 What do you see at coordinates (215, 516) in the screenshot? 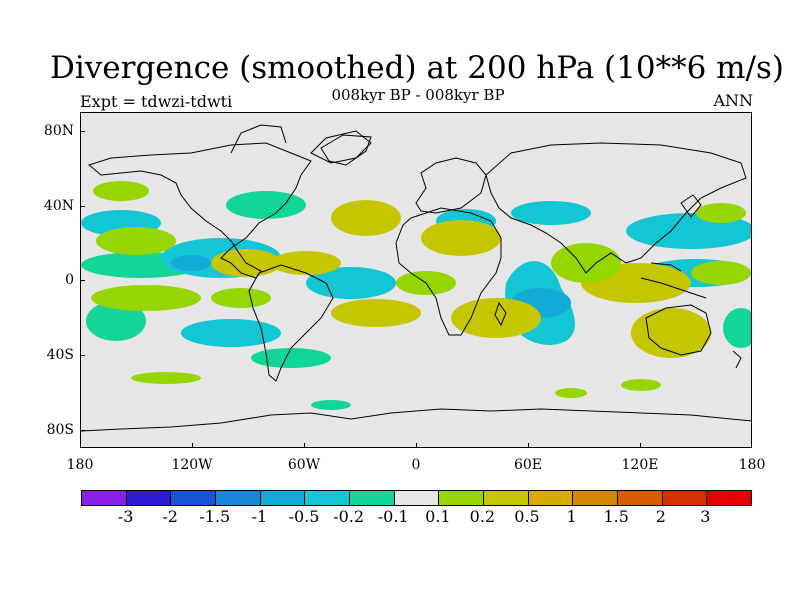
I see `colorbar-label: -1.5` at bounding box center [215, 516].